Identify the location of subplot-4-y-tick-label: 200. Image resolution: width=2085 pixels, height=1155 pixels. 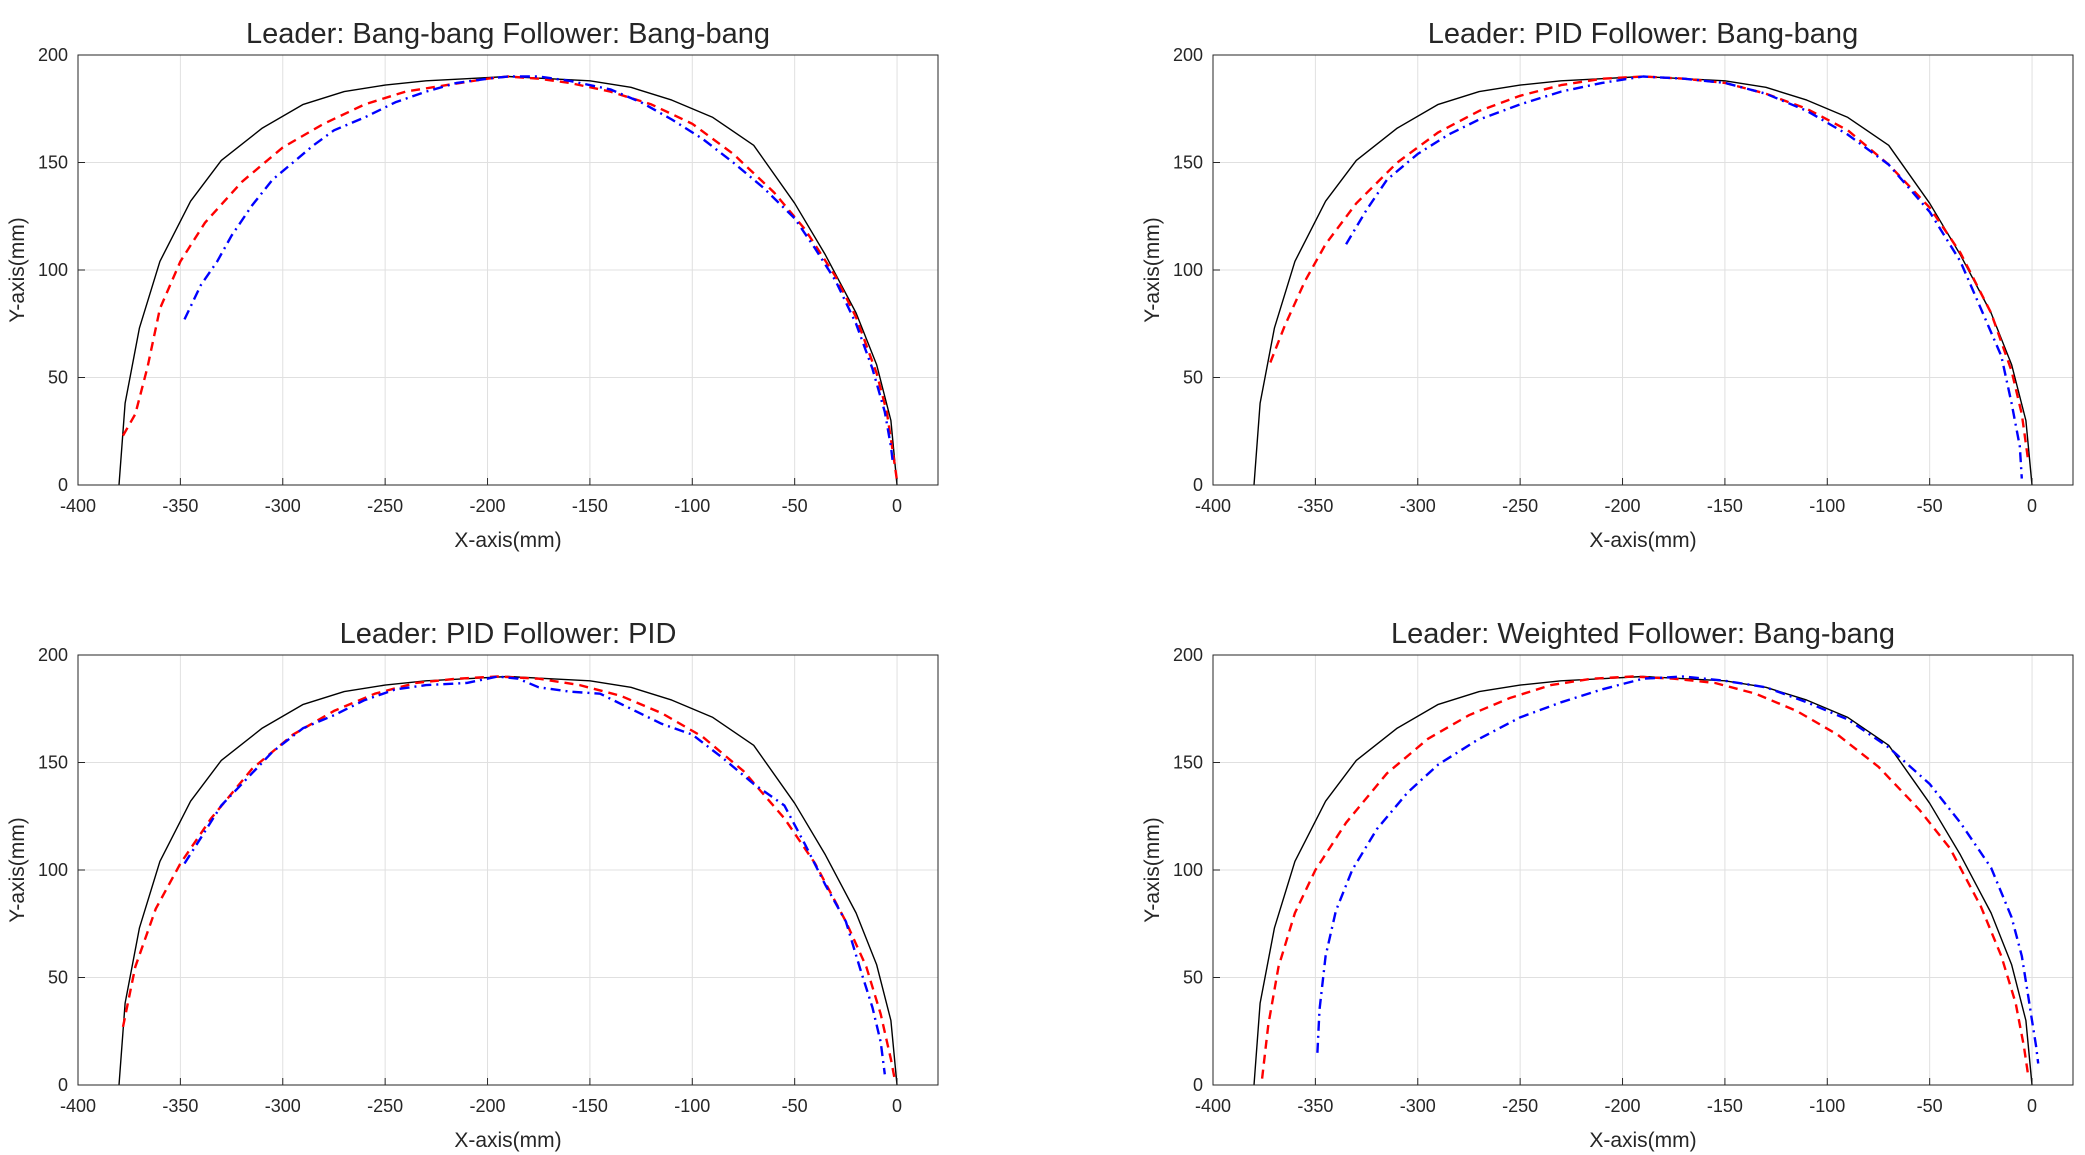
(1188, 655).